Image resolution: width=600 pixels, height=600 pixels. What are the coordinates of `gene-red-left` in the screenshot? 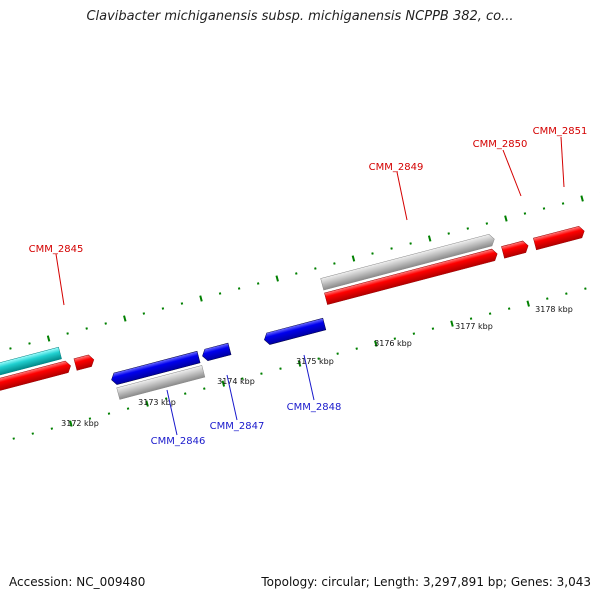 It's located at (36, 378).